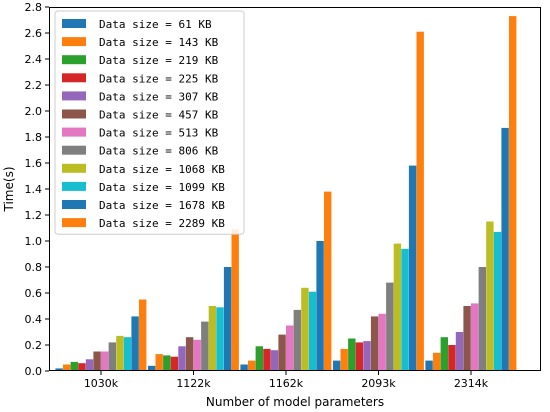 This screenshot has width=550, height=412. What do you see at coordinates (34, 371) in the screenshot?
I see `y-tick-label: 0.0` at bounding box center [34, 371].